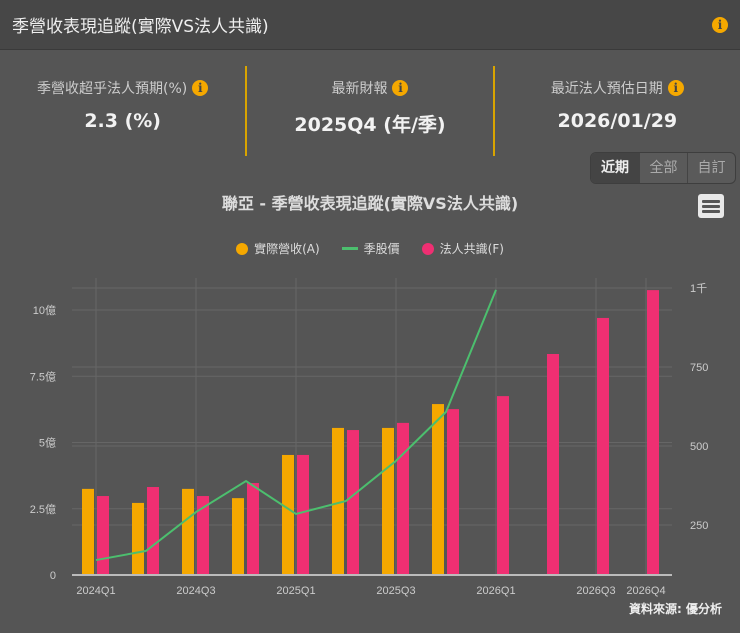 The image size is (740, 633). I want to click on x-tick-label: 2026Q1, so click(495, 591).